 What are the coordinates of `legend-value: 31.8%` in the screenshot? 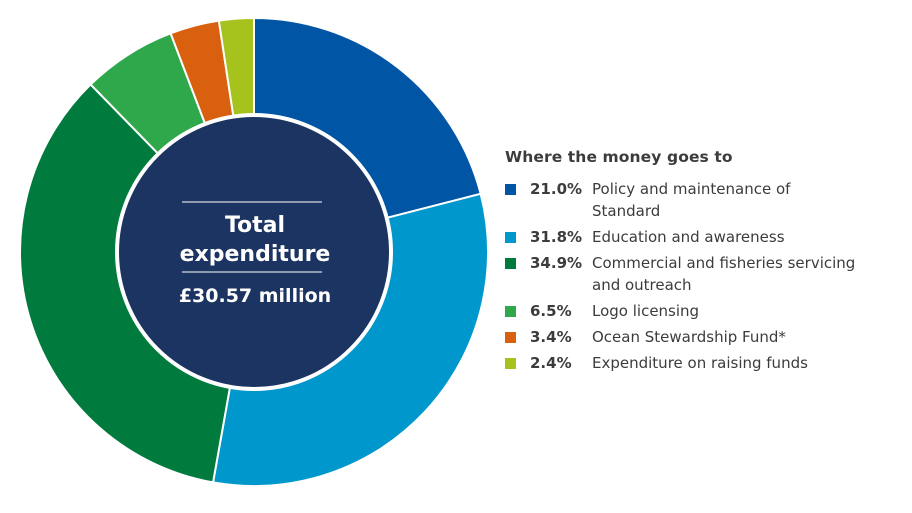 It's located at (556, 237).